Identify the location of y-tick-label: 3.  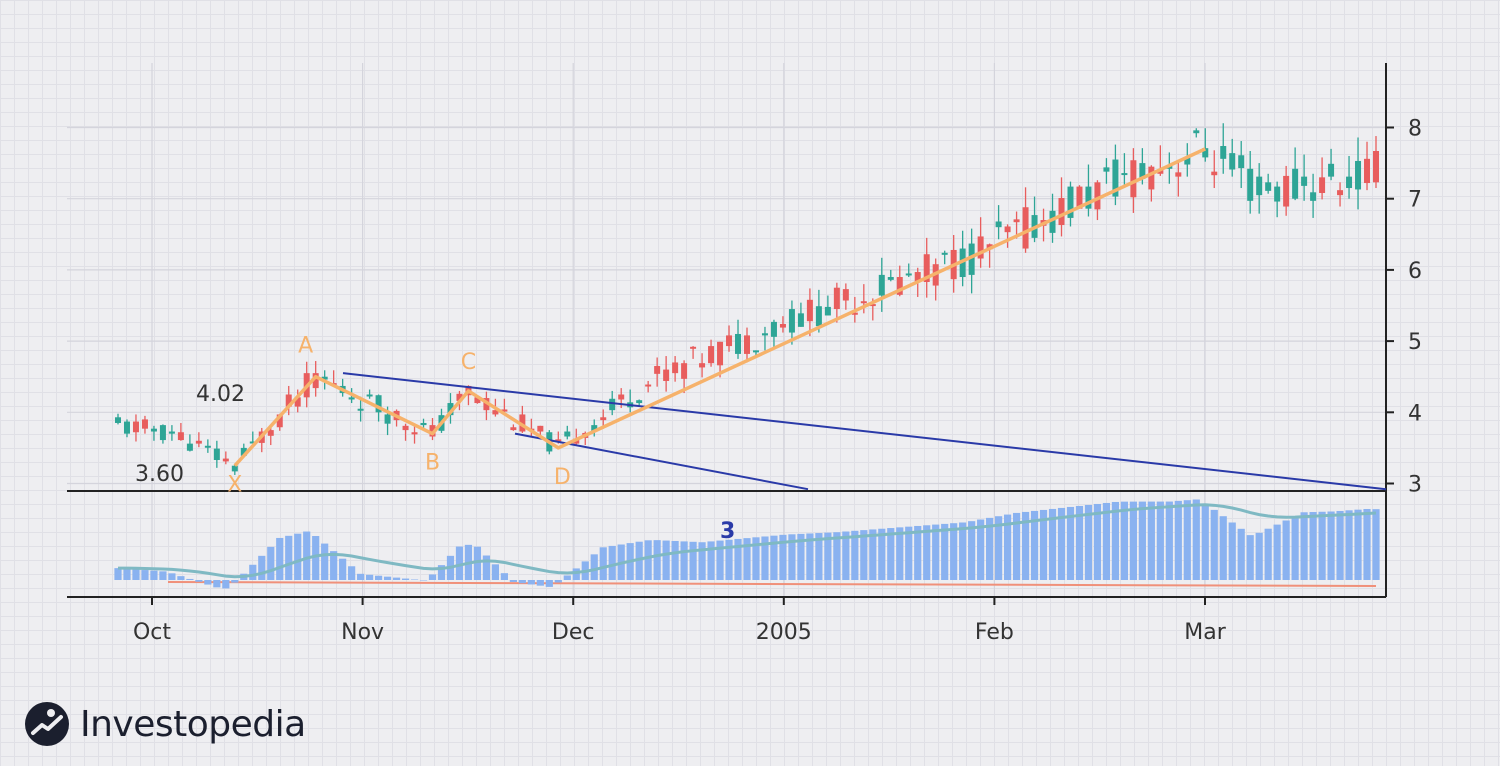
(1415, 485).